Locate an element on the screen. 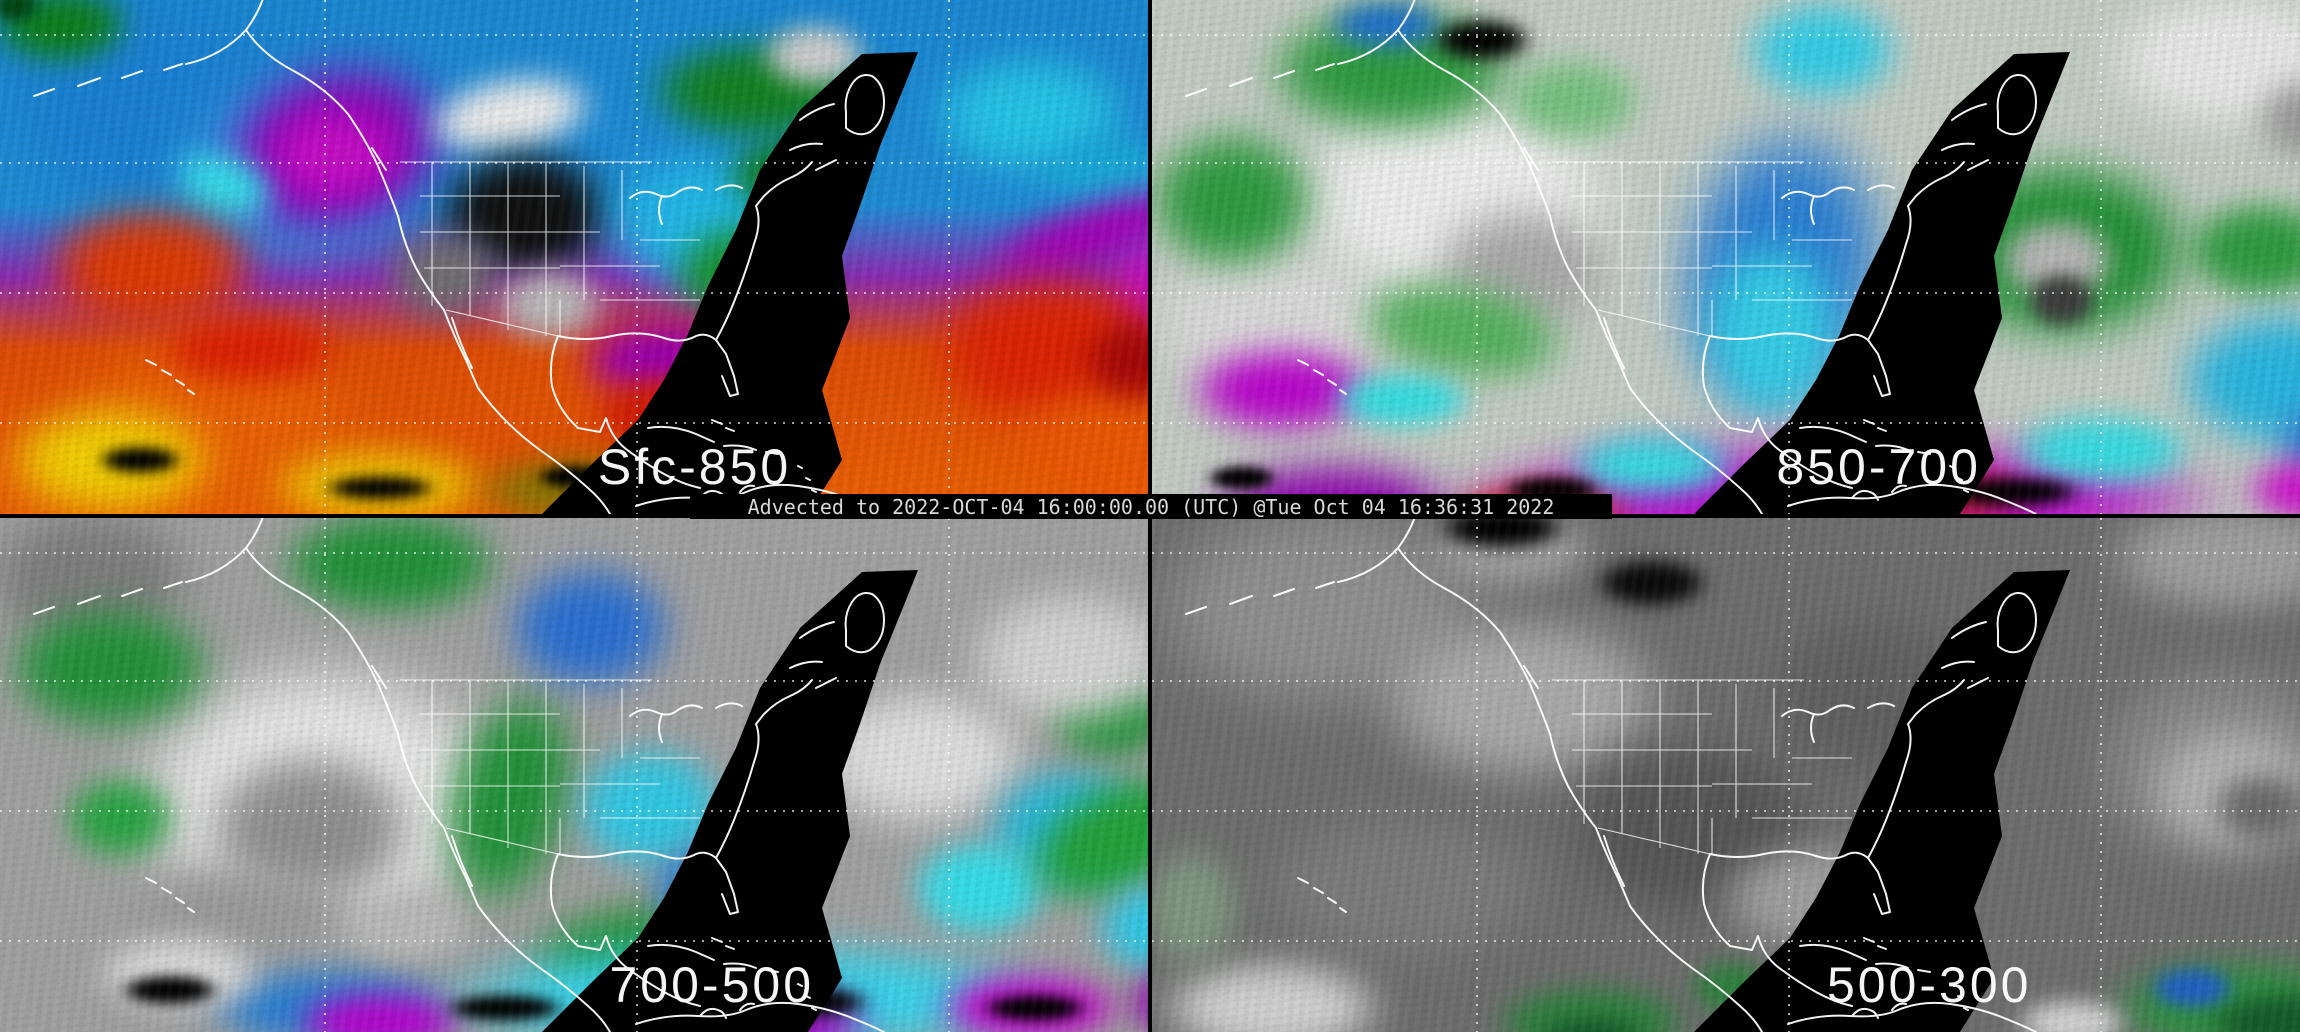 The height and width of the screenshot is (1032, 2300). panel-label: 850-700 is located at coordinates (1878, 467).